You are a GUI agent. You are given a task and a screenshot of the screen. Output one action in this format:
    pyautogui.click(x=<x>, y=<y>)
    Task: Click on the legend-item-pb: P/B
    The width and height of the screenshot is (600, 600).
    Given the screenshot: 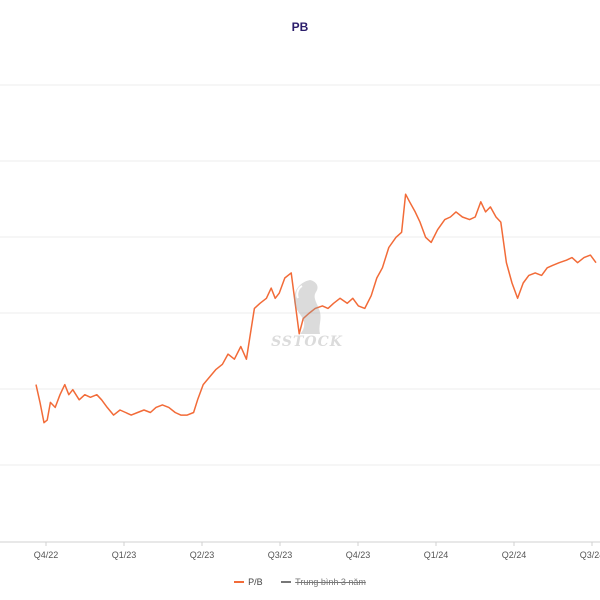 What is the action you would take?
    pyautogui.click(x=248, y=582)
    